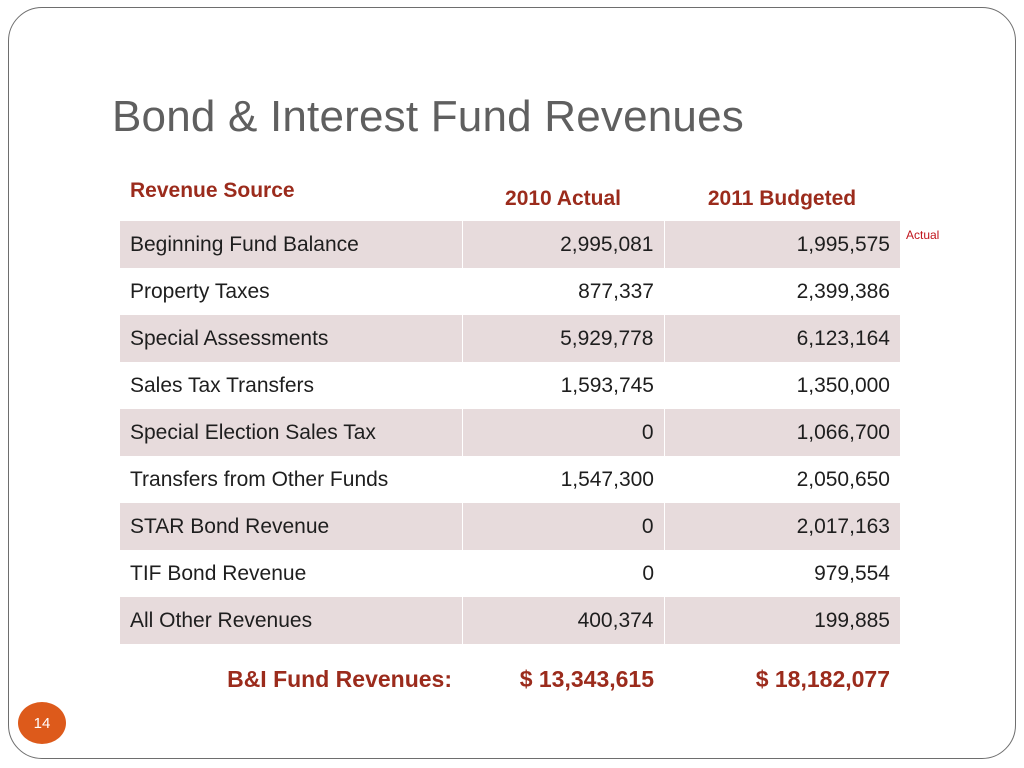 The image size is (1024, 768). Describe the element at coordinates (291, 679) in the screenshot. I see `total-label: B&I Fund Revenues:` at that location.